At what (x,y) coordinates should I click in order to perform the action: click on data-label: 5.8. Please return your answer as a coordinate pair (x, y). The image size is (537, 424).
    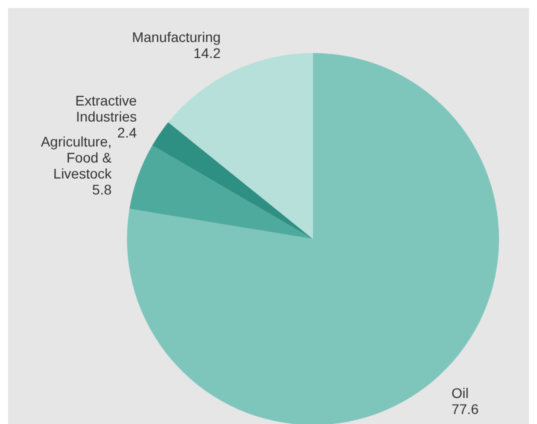
    Looking at the image, I should click on (102, 190).